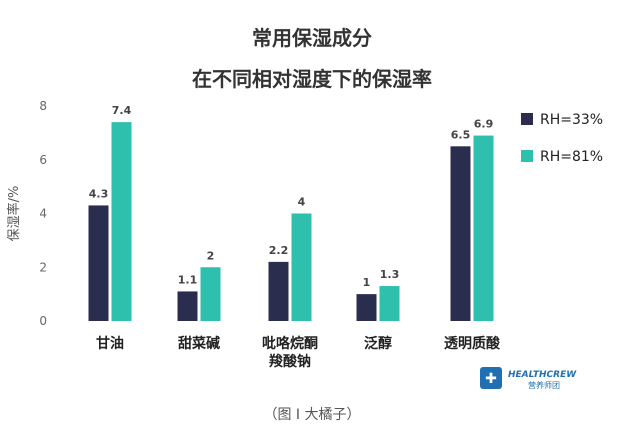  I want to click on x-tick-label: 甘油, so click(110, 343).